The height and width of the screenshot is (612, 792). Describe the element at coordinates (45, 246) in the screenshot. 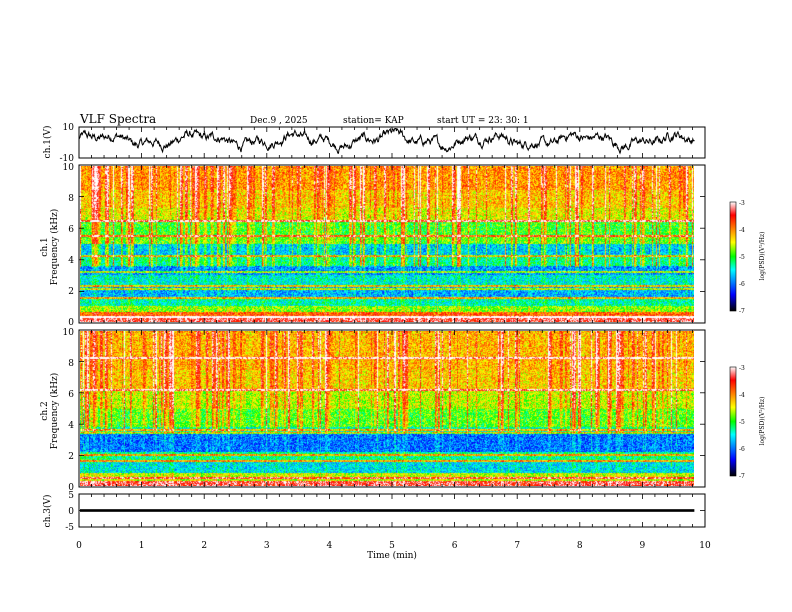

I see `ch1-spec-ylabel-channel: ch.1` at that location.